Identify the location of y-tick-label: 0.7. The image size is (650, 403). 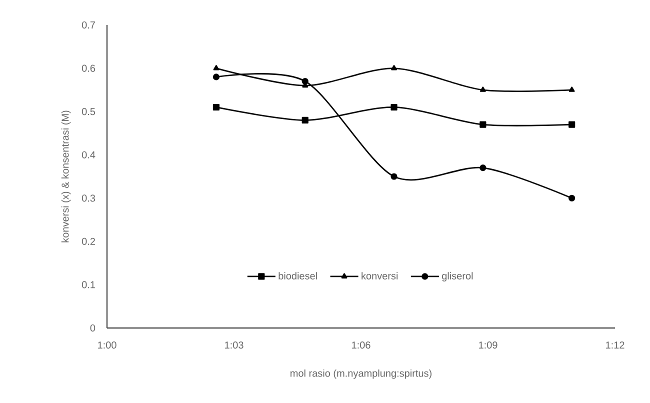
(88, 25).